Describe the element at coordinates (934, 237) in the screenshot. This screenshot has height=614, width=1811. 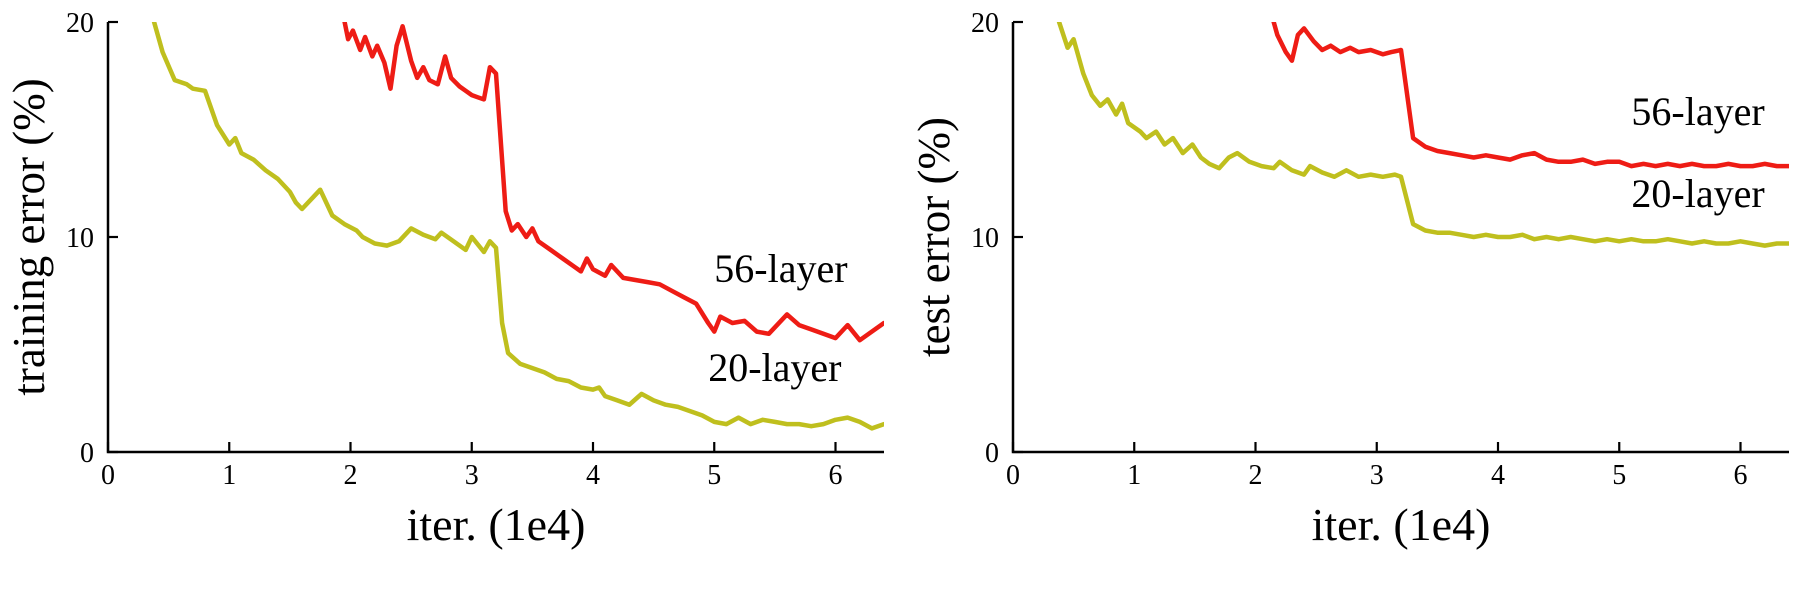
I see `y-axis-label: test error (%)` at that location.